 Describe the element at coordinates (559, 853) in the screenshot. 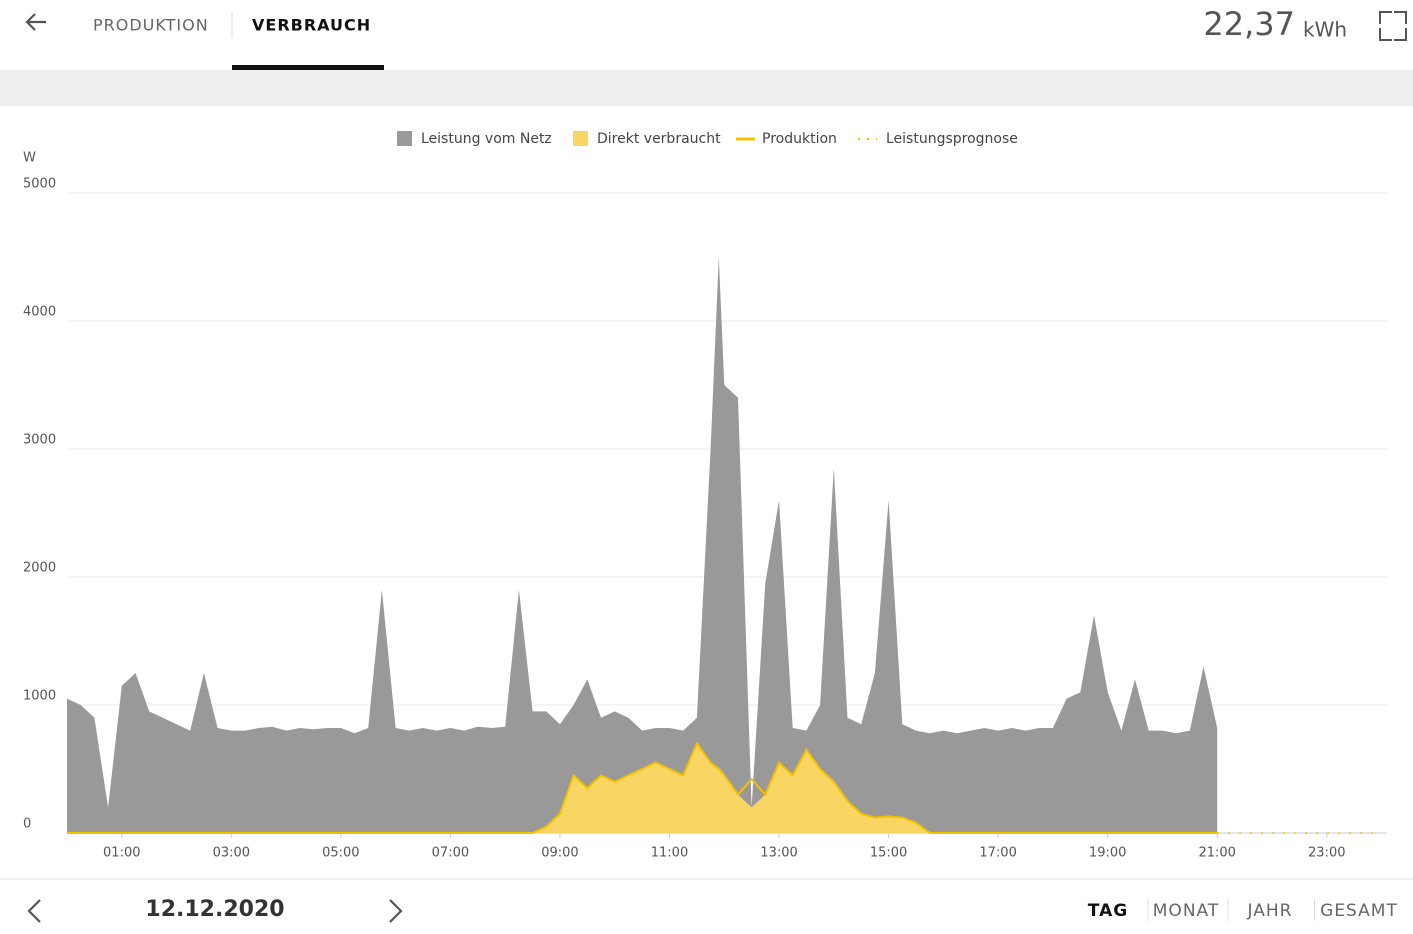

I see `x-tick-label: 09:00` at that location.